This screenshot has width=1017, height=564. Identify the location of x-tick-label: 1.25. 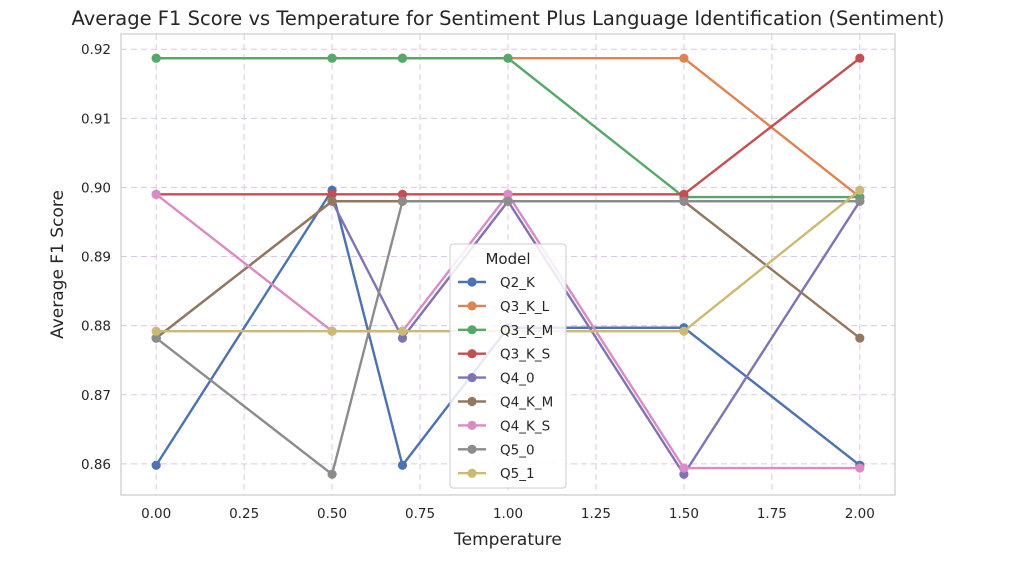
(596, 514).